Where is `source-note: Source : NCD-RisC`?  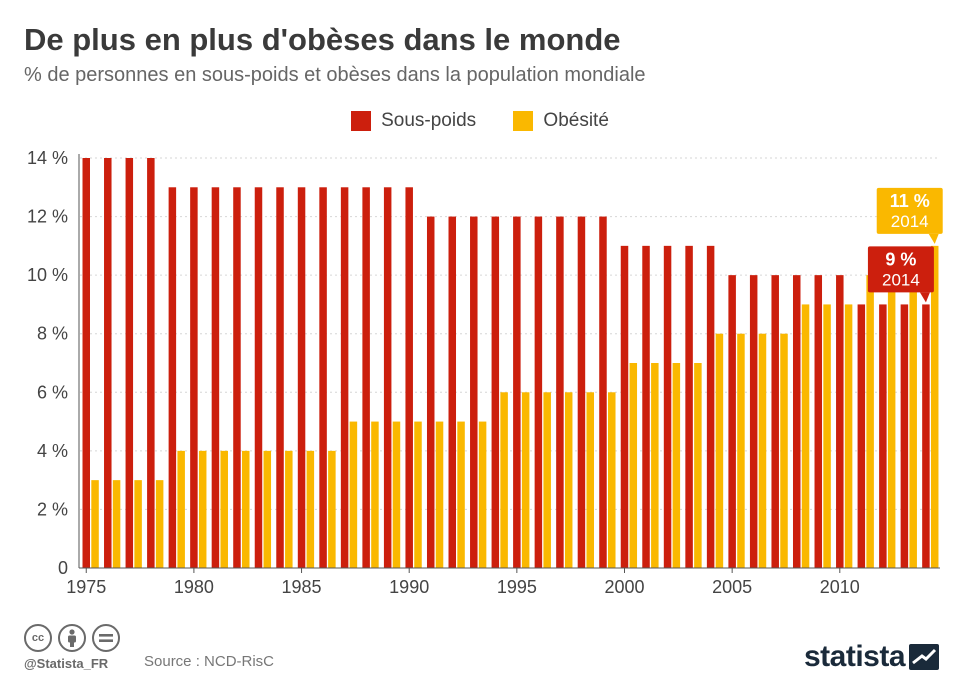
source-note: Source : NCD-RisC is located at coordinates (209, 661).